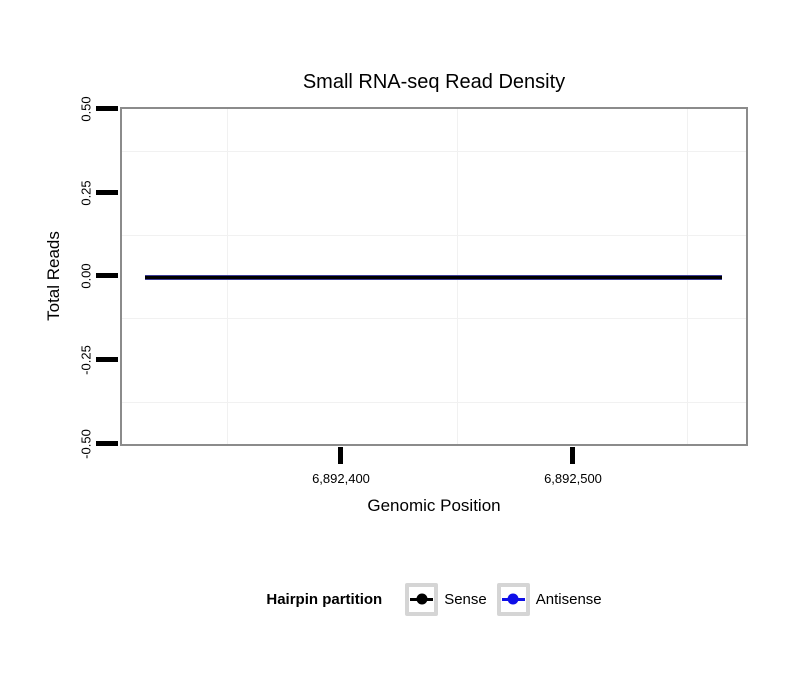  What do you see at coordinates (86, 276) in the screenshot?
I see `y-axis-tick-label: 0.00` at bounding box center [86, 276].